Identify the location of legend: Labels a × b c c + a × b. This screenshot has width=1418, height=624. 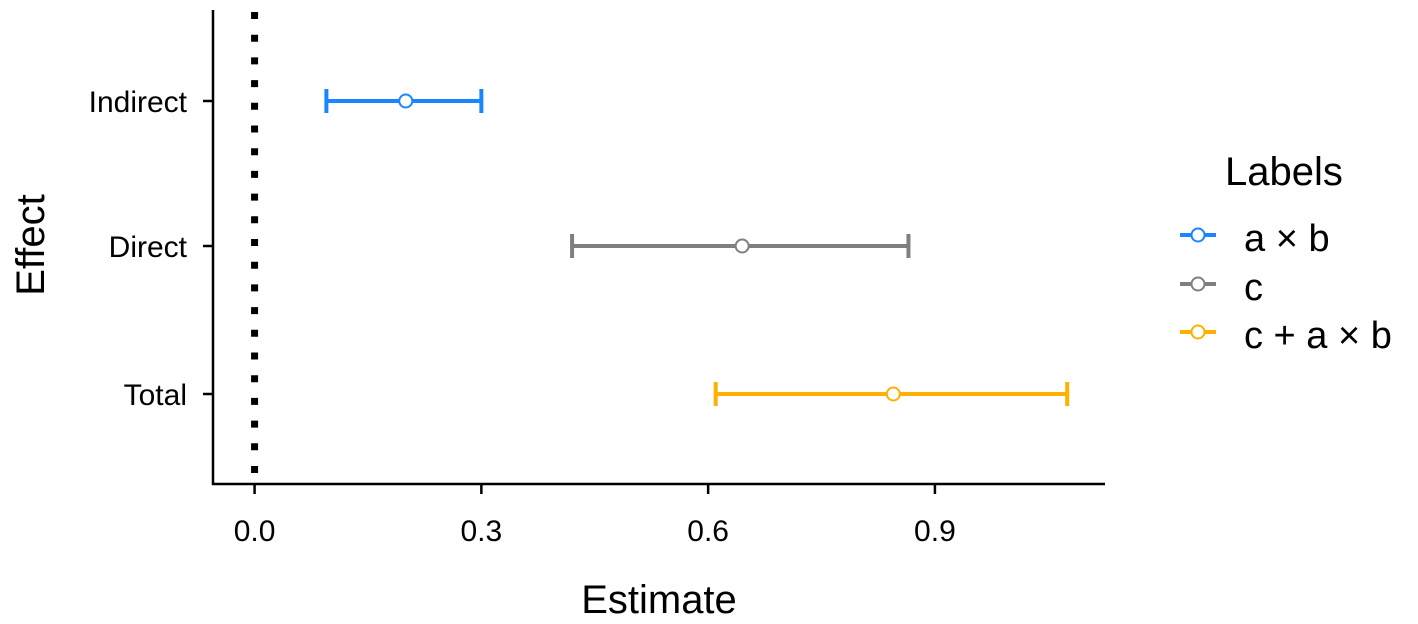
(1286, 253).